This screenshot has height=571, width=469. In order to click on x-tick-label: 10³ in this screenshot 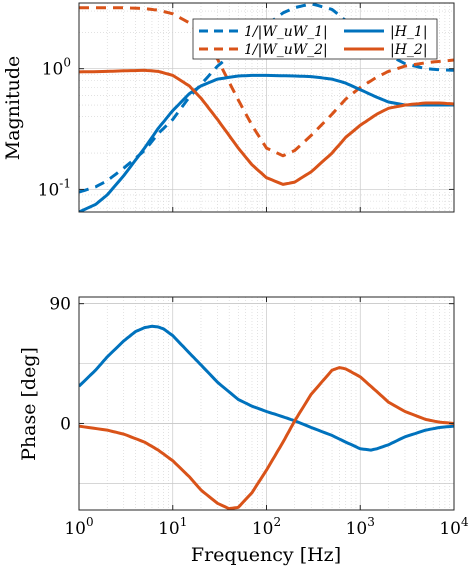, I will do `click(360, 527)`.